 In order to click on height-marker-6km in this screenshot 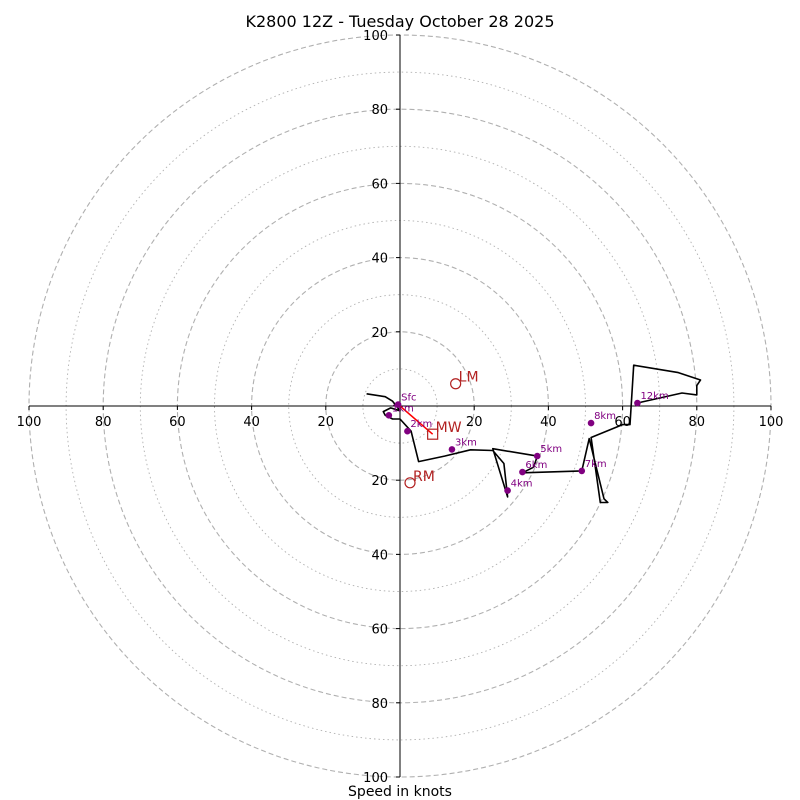, I will do `click(522, 472)`.